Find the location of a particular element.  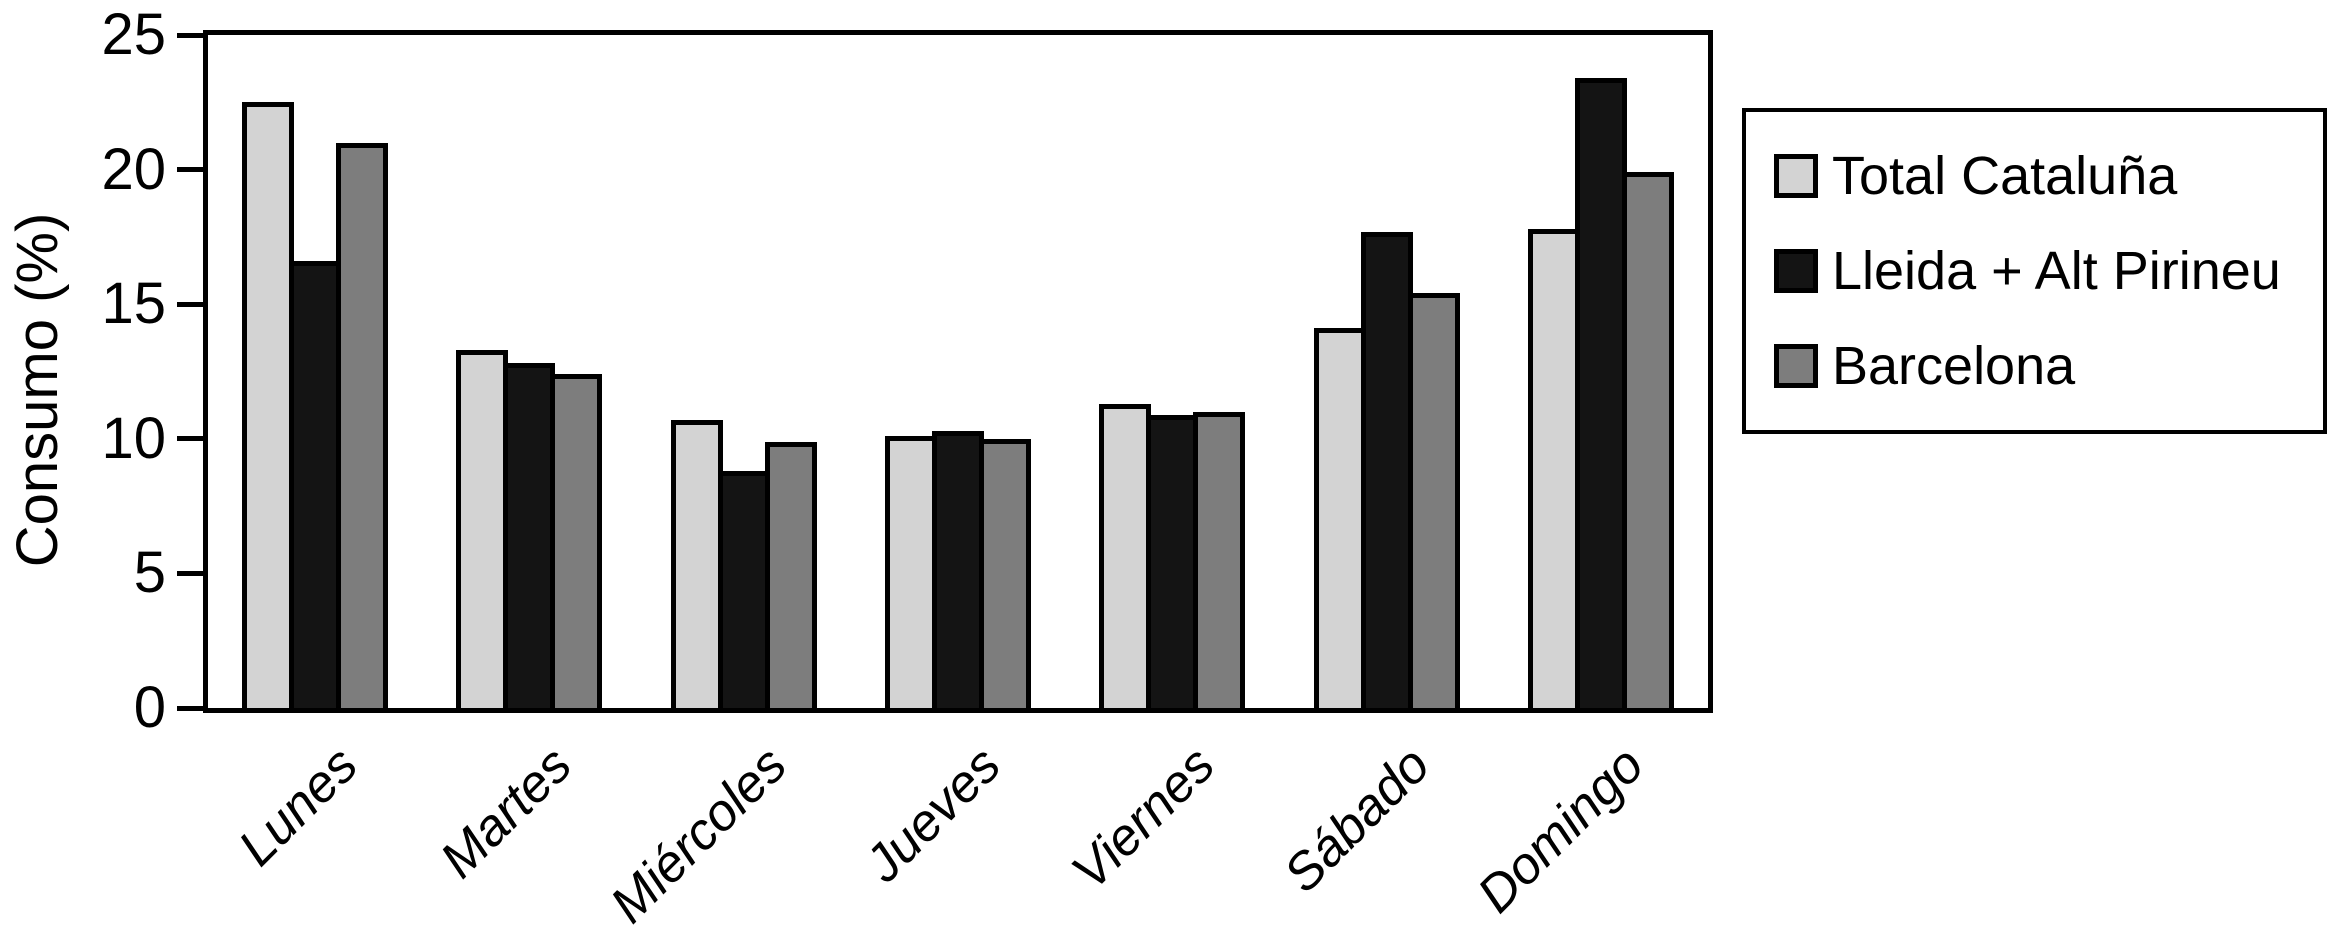

x-axis-label: Domingo is located at coordinates (1560, 830).